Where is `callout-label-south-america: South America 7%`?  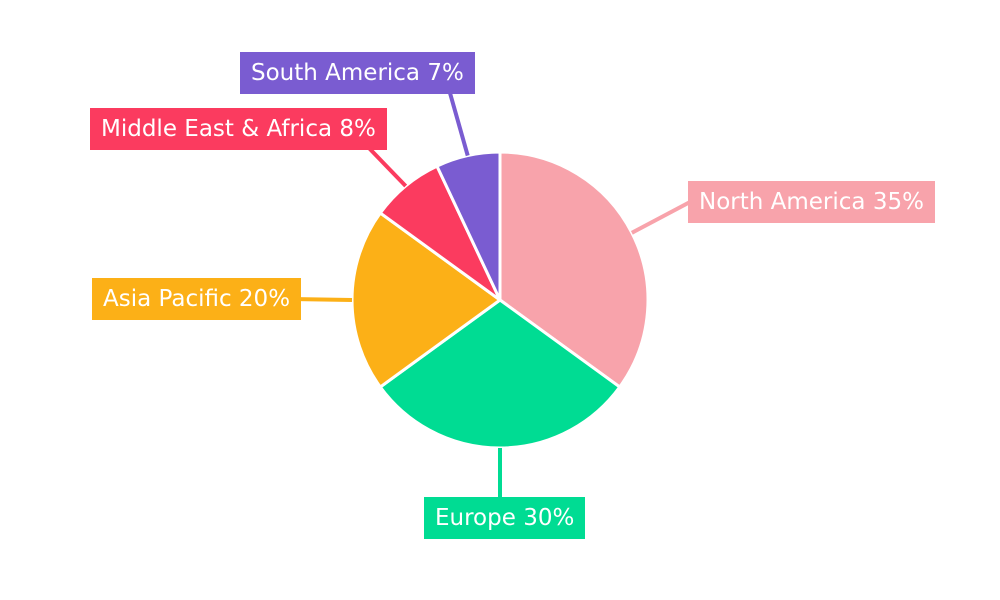
callout-label-south-america: South America 7% is located at coordinates (357, 73).